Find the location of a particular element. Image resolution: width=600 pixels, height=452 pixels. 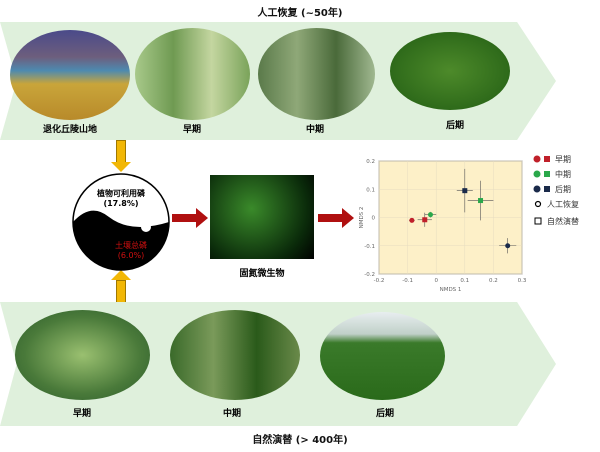

mid-plantation-photo is located at coordinates (316, 74).